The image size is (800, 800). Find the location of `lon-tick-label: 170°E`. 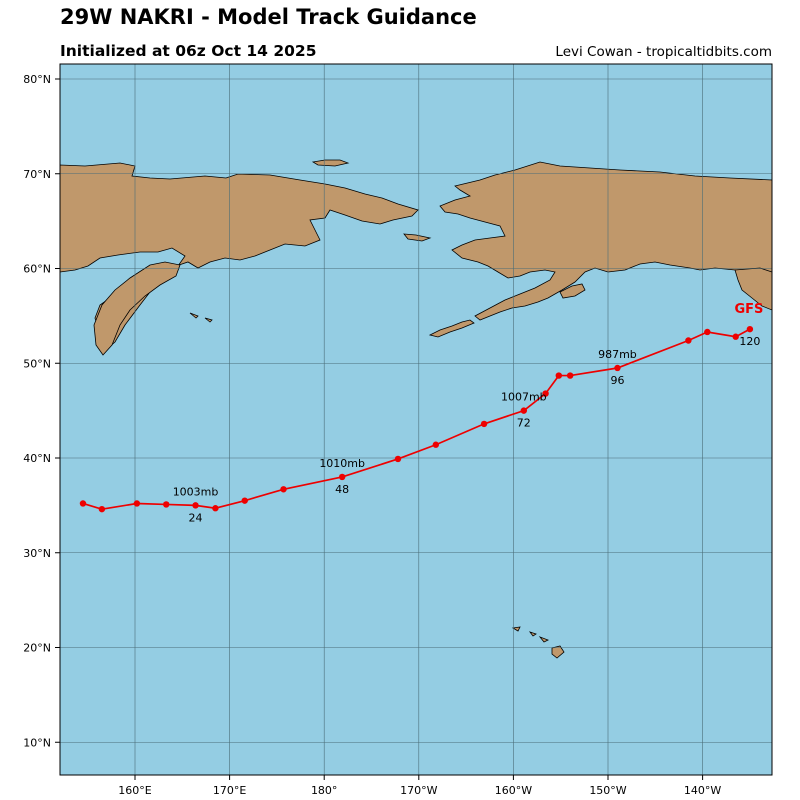

lon-tick-label: 170°E is located at coordinates (229, 790).